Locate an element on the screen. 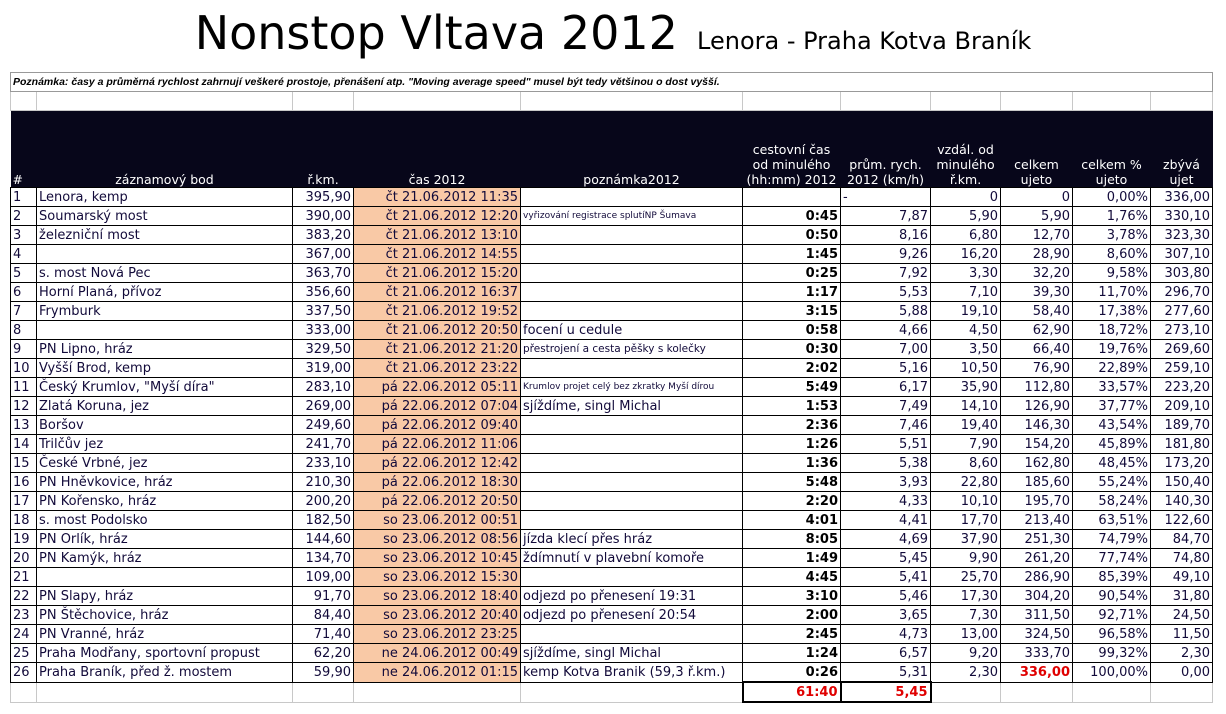 This screenshot has width=1226, height=714. river-km-cell: 210,30 is located at coordinates (323, 482).